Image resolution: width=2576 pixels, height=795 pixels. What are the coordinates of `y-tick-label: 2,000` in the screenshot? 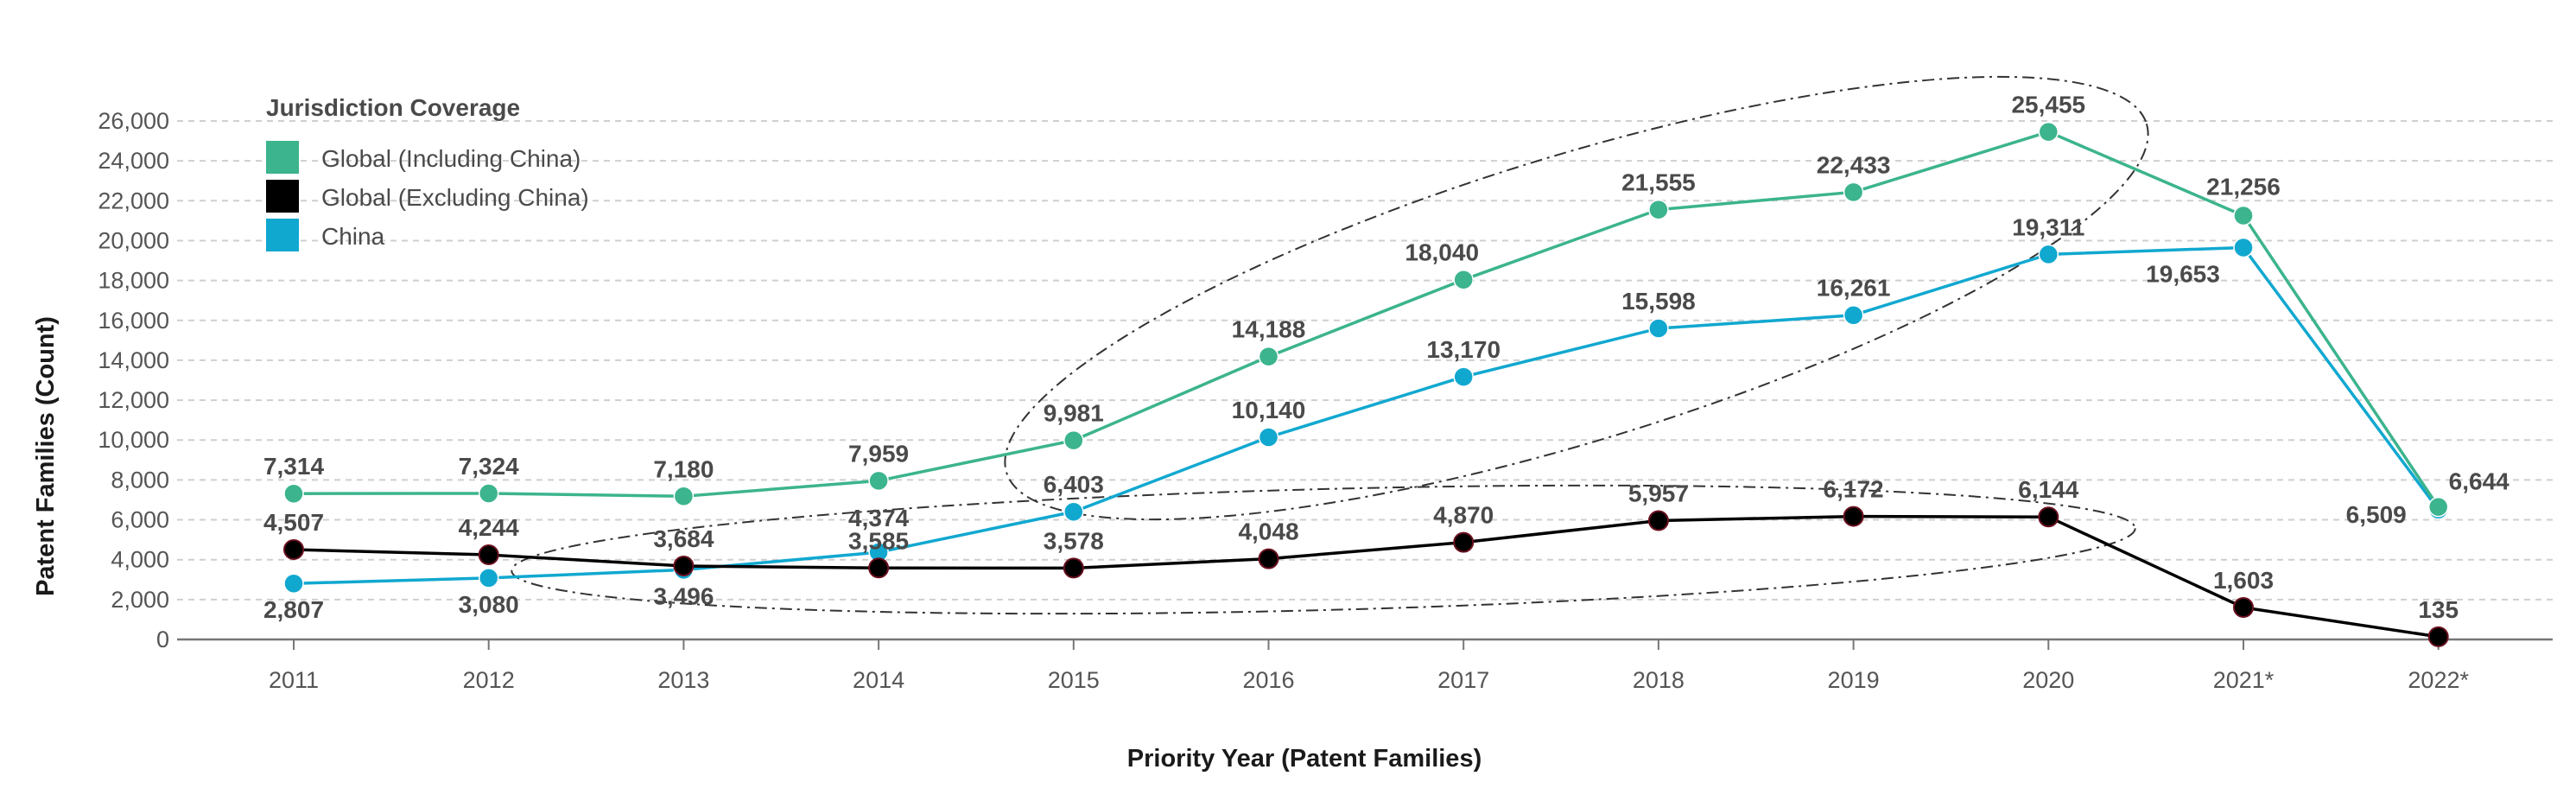 It's located at (140, 600).